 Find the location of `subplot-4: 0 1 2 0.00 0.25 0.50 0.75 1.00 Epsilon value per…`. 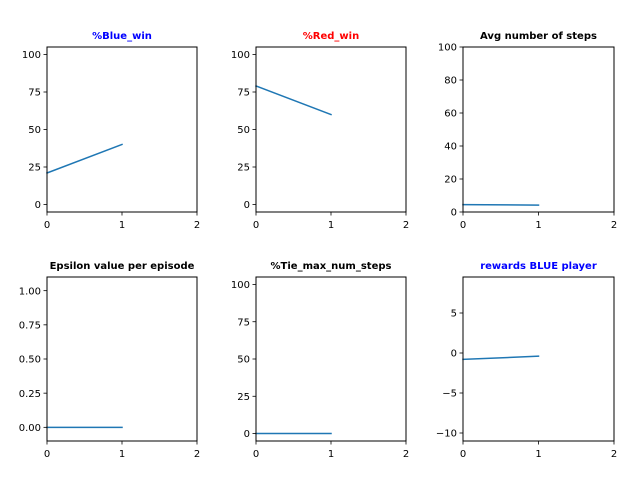

subplot-4: 0 1 2 0.00 0.25 0.50 0.75 1.00 Epsilon value per… is located at coordinates (109, 360).